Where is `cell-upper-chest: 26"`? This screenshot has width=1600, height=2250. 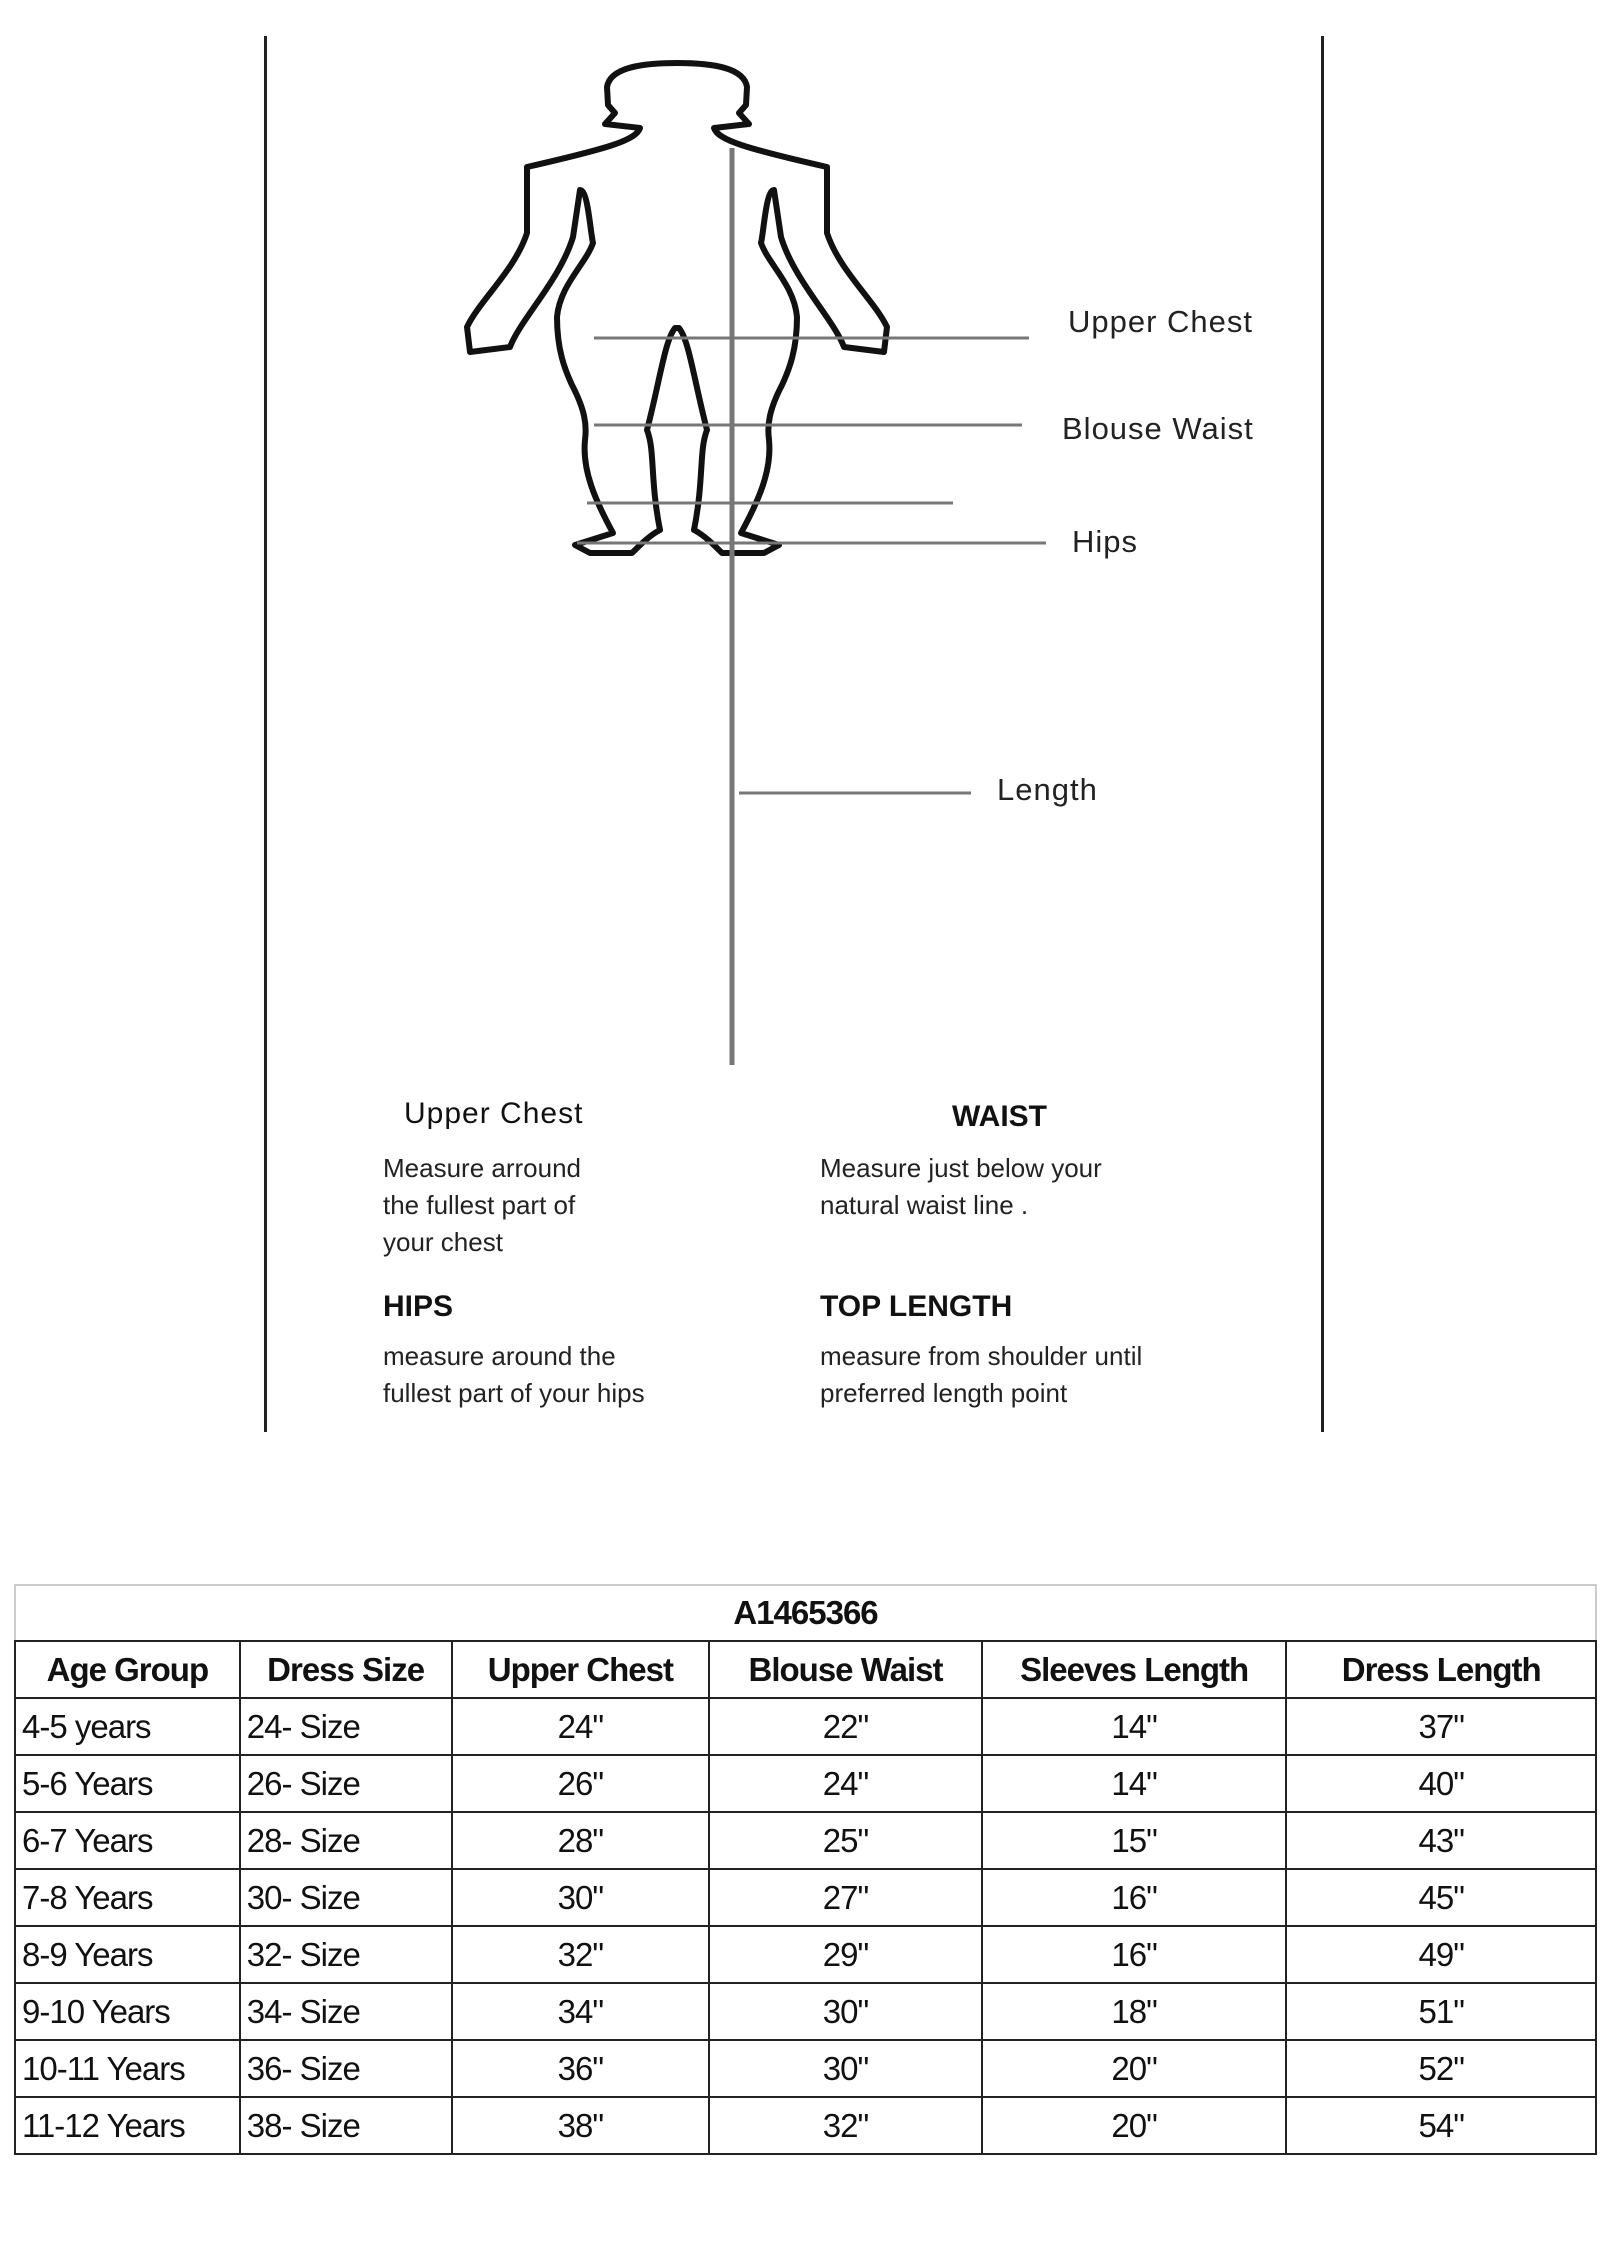
cell-upper-chest: 26" is located at coordinates (580, 1783).